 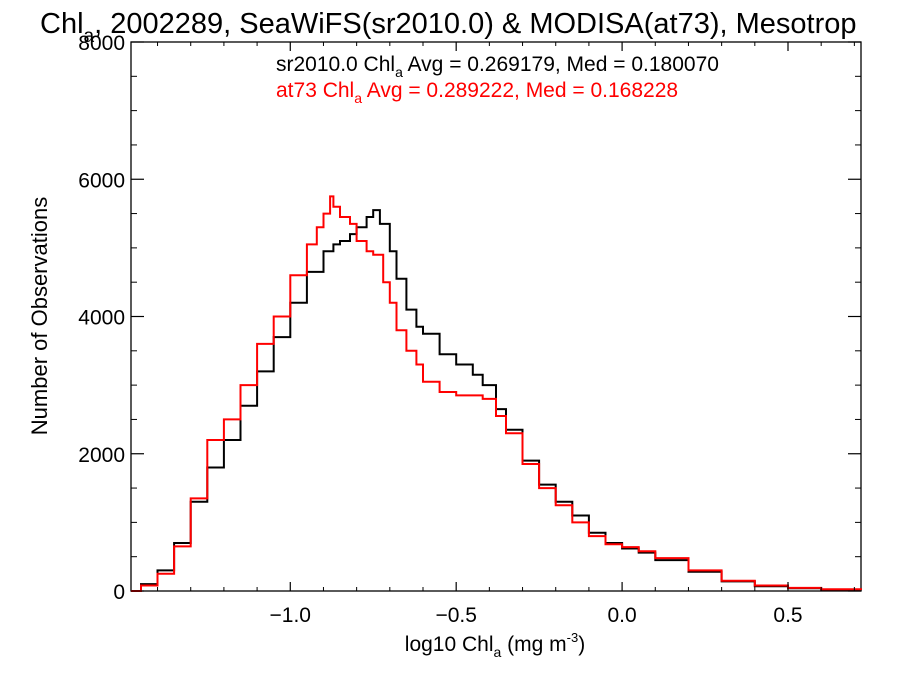 What do you see at coordinates (621, 615) in the screenshot?
I see `x-tick-label: 0.0` at bounding box center [621, 615].